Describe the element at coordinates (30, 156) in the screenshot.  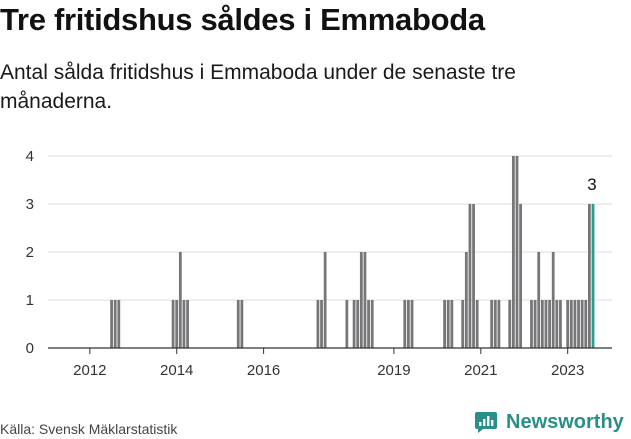
I see `y-tick-label: 4` at that location.